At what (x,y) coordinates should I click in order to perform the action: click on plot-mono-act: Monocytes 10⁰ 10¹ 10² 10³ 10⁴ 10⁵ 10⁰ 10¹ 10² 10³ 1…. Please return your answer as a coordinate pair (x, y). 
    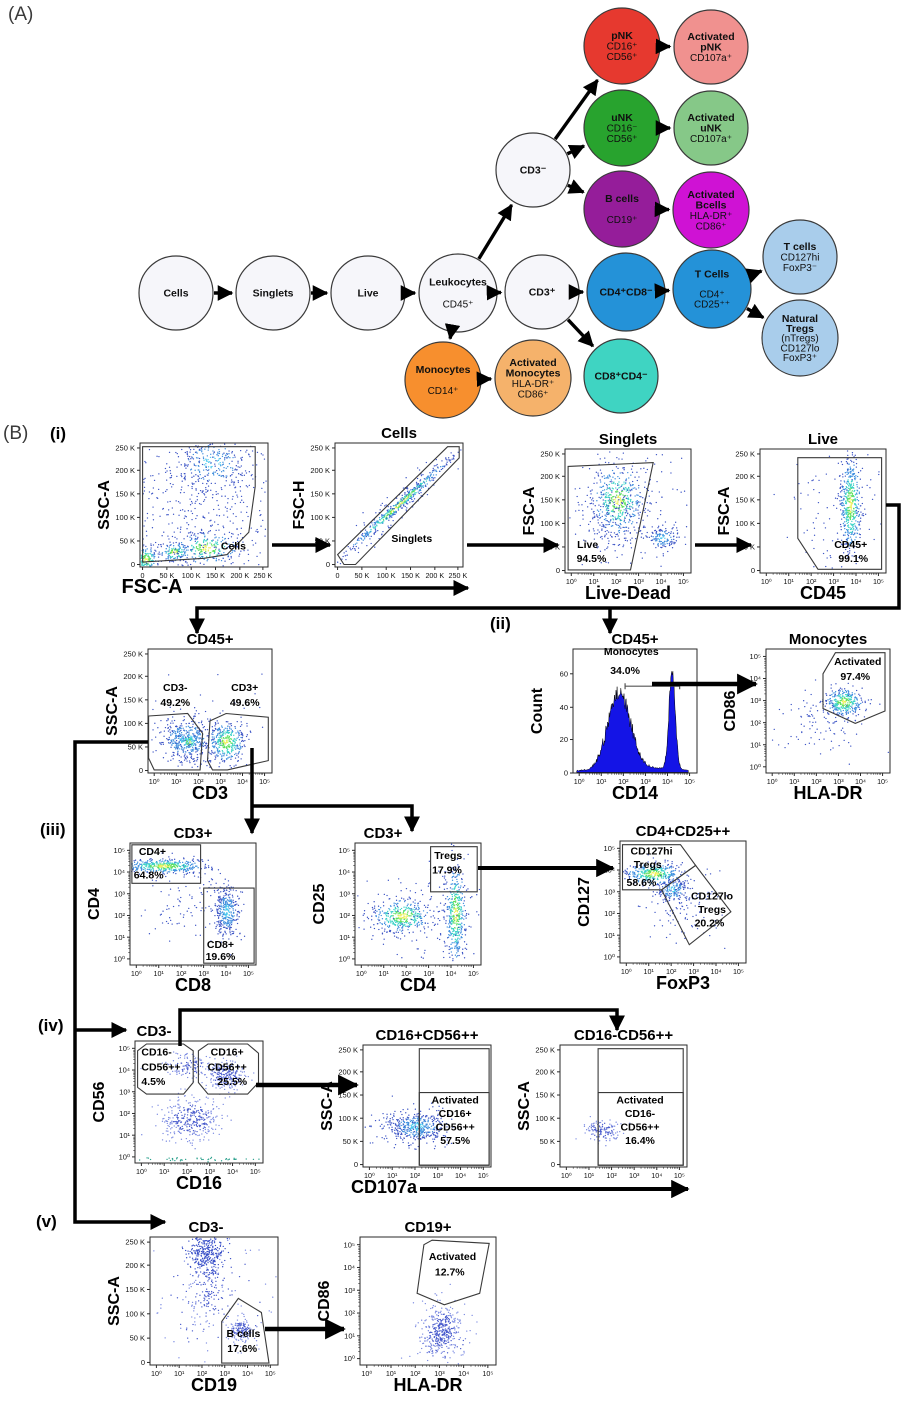
    Looking at the image, I should click on (806, 717).